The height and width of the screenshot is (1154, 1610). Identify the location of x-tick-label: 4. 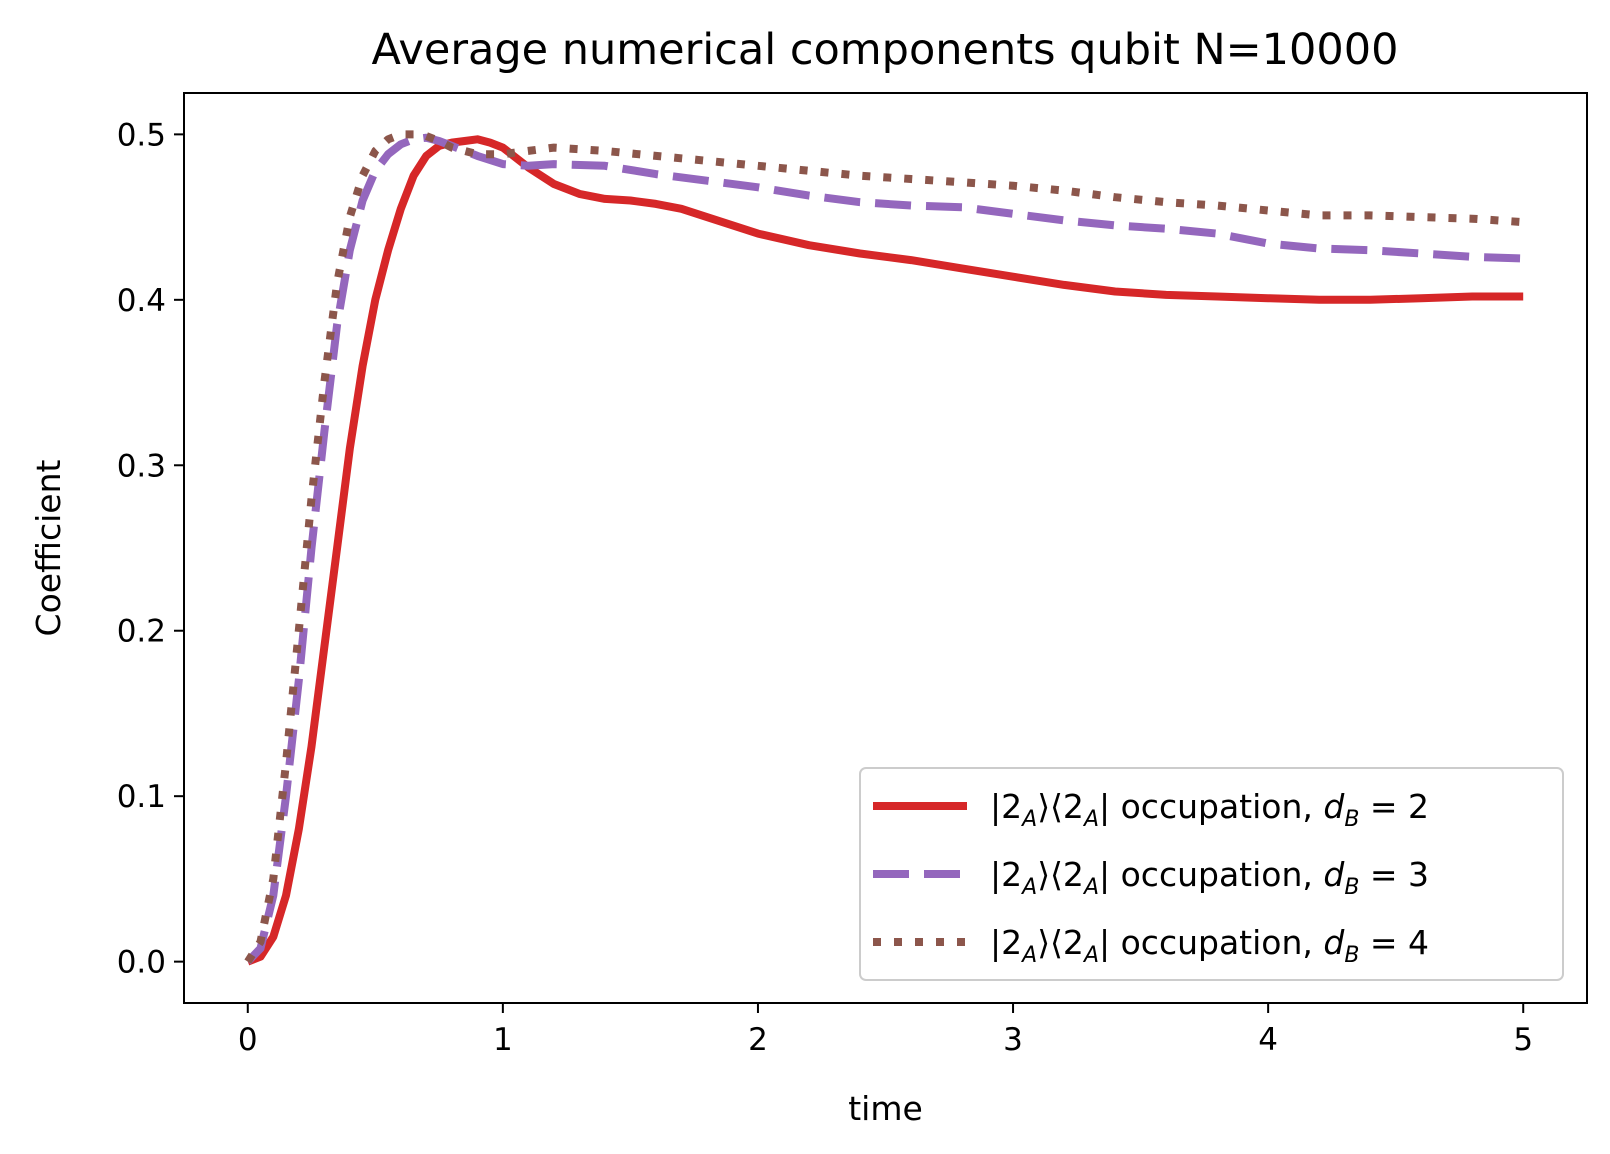
(1268, 1040).